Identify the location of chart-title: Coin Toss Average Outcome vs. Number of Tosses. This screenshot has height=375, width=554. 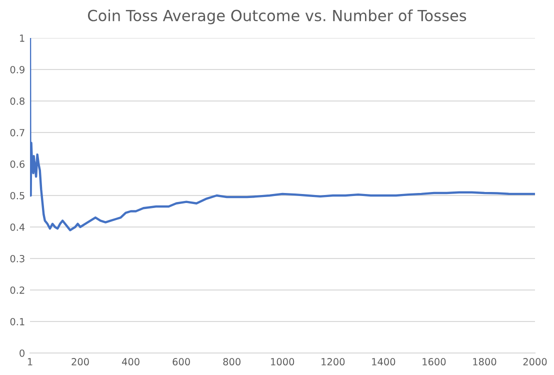
(277, 16).